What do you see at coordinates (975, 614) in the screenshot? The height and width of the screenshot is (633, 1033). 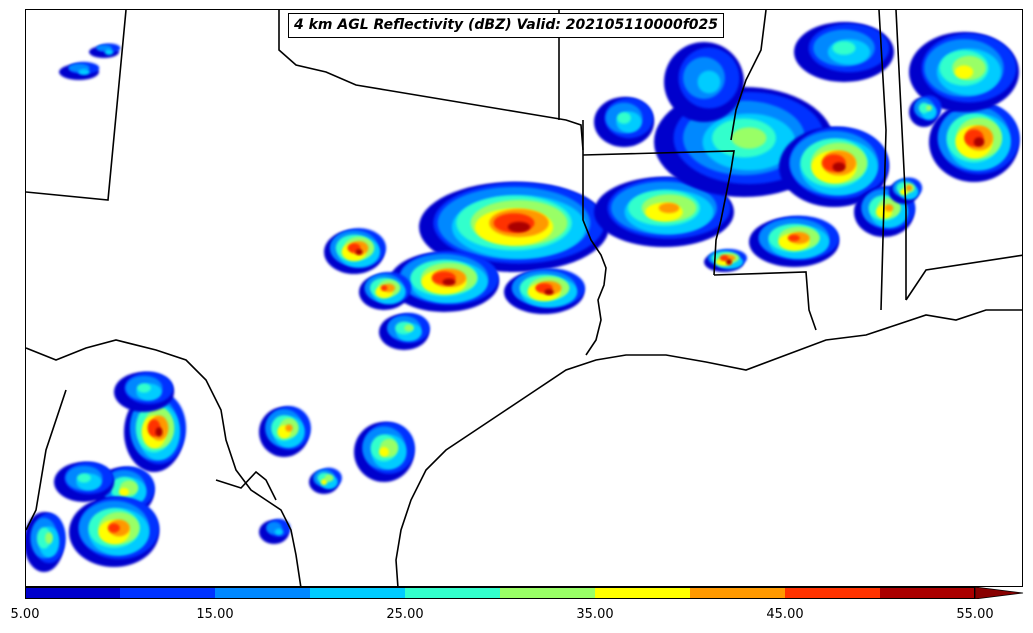 I see `colorbar-tick-label: 55.00` at bounding box center [975, 614].